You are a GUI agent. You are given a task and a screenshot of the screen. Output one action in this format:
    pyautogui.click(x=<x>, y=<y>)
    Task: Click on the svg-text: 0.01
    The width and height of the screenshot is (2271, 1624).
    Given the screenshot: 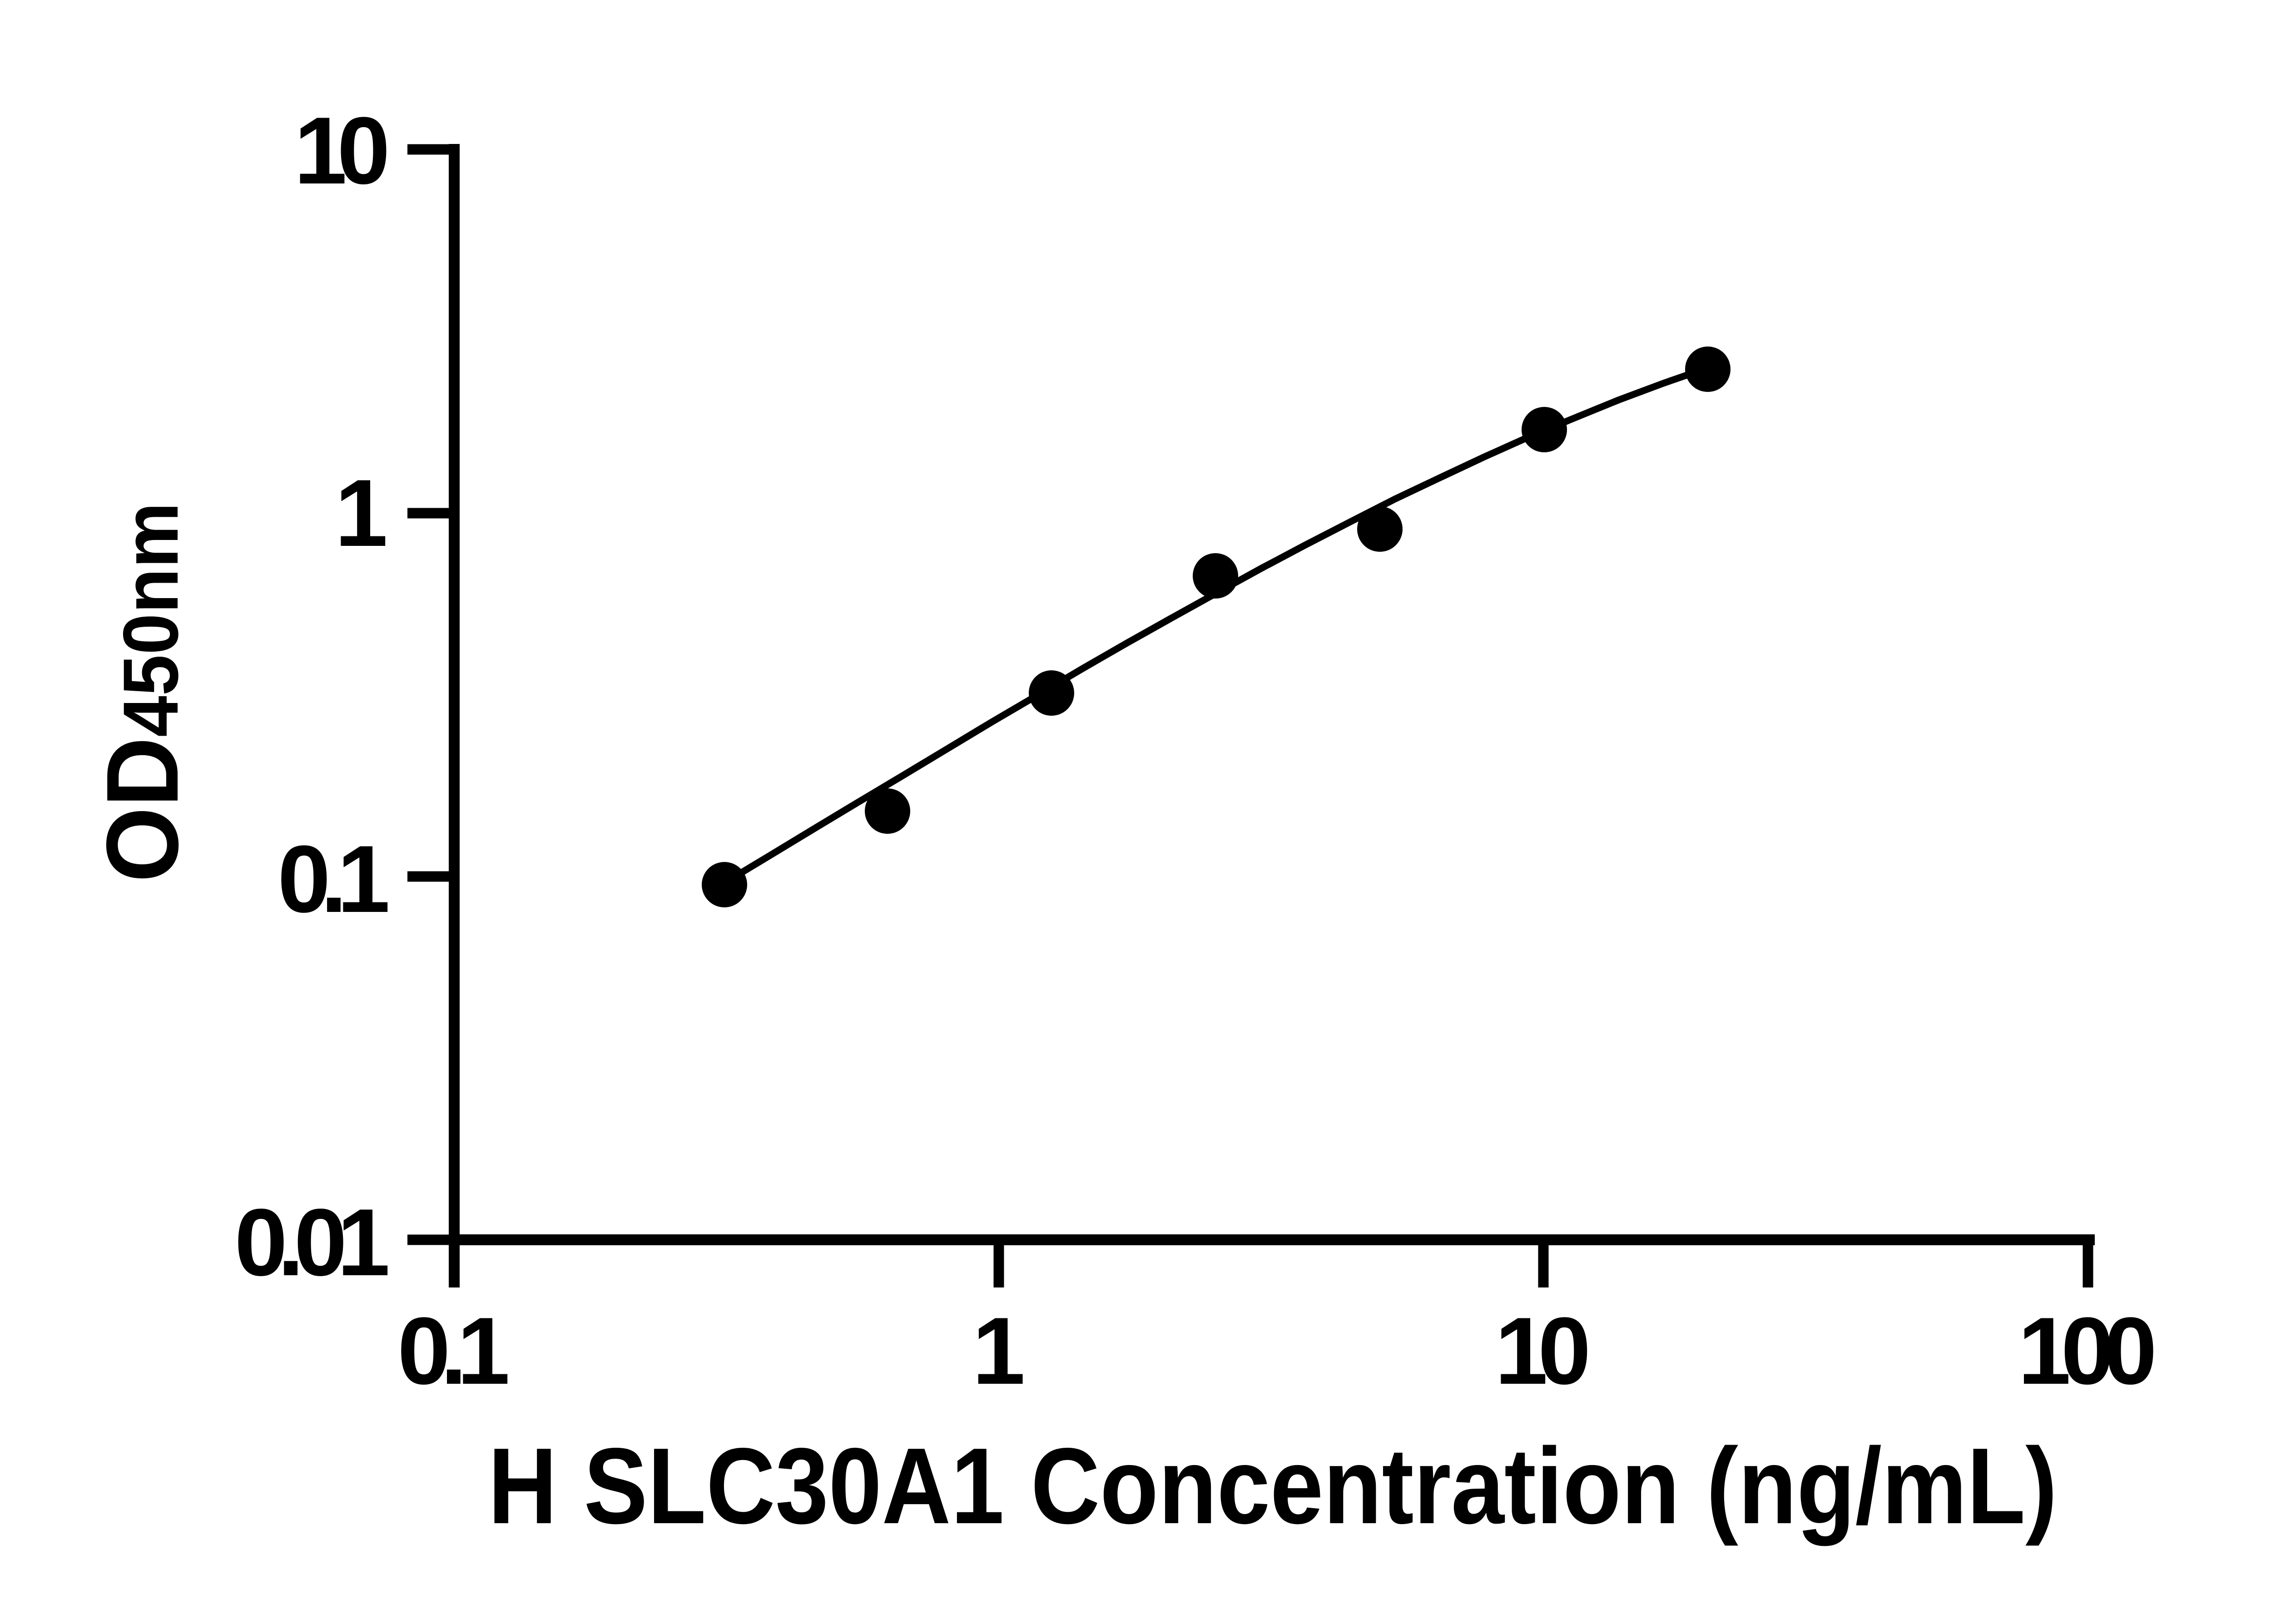 What is the action you would take?
    pyautogui.click(x=310, y=1242)
    